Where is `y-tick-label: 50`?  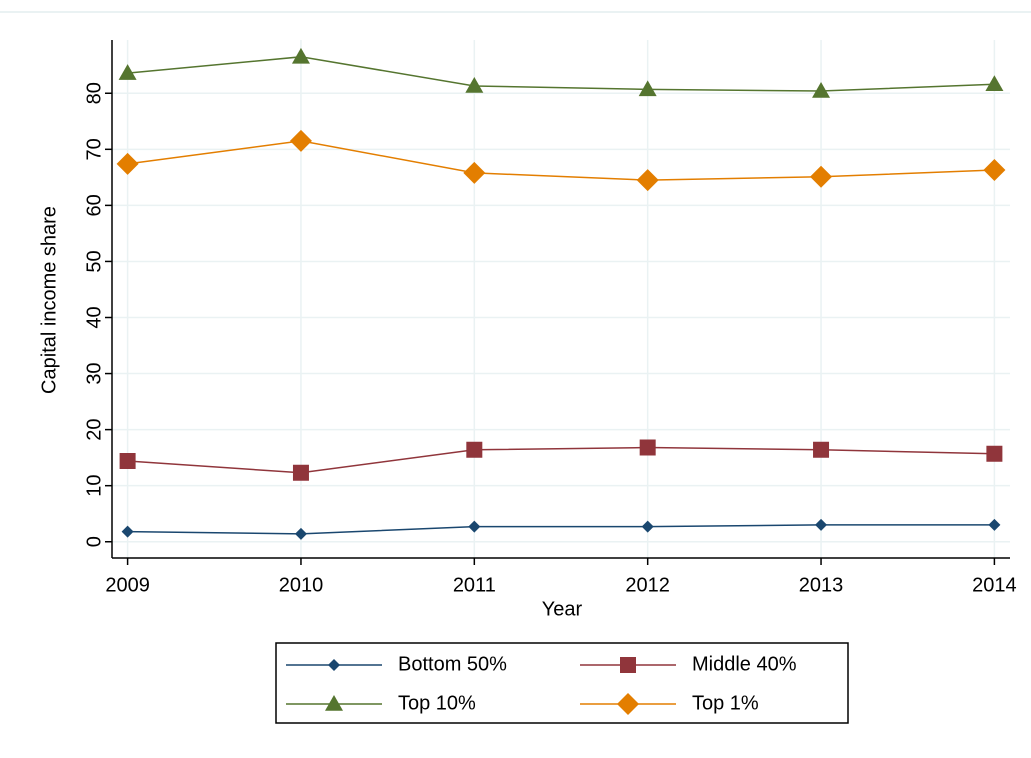 y-tick-label: 50 is located at coordinates (94, 261).